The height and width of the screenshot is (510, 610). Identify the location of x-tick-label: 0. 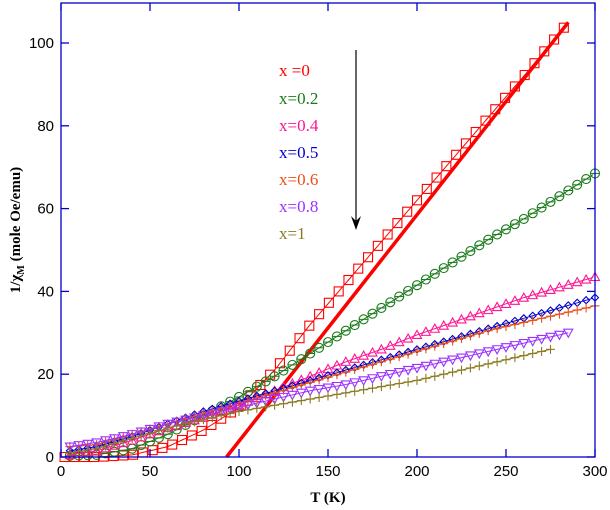
(61, 471).